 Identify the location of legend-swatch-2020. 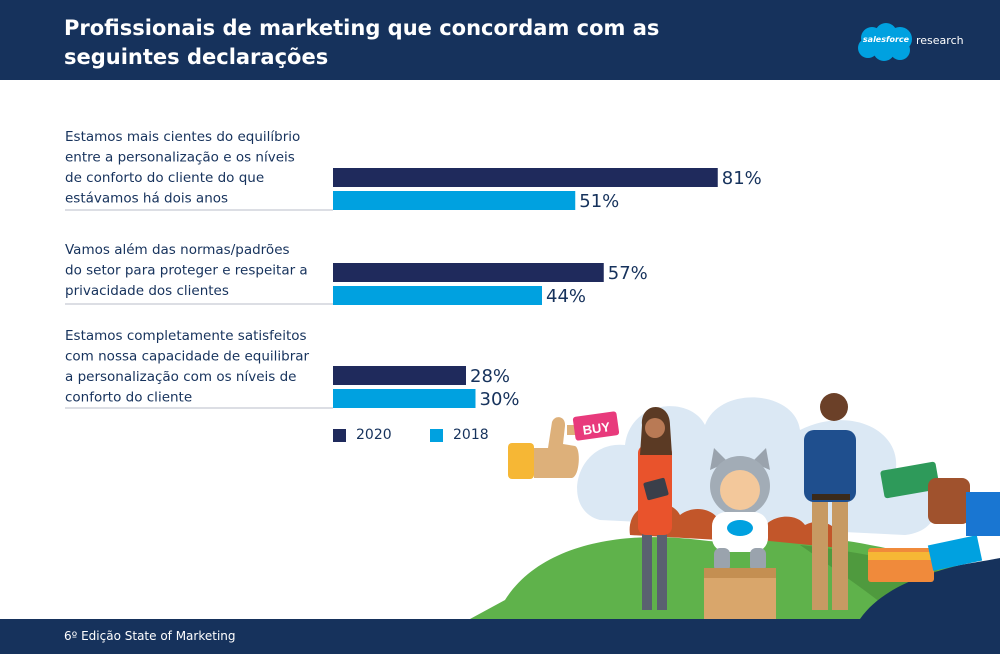
(339, 435).